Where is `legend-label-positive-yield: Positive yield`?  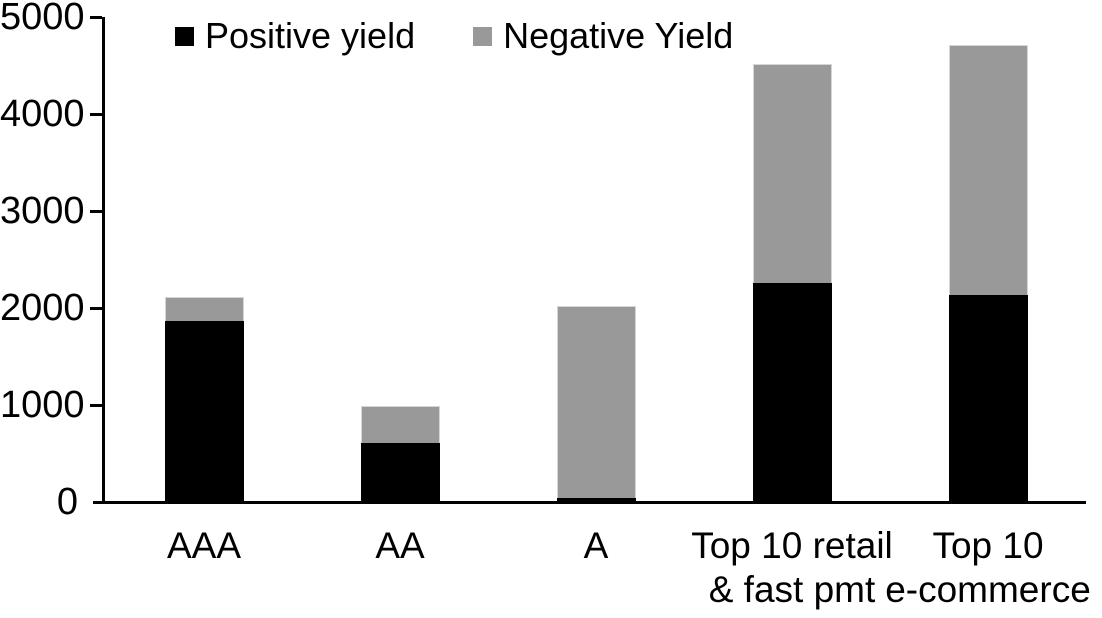 legend-label-positive-yield: Positive yield is located at coordinates (310, 35).